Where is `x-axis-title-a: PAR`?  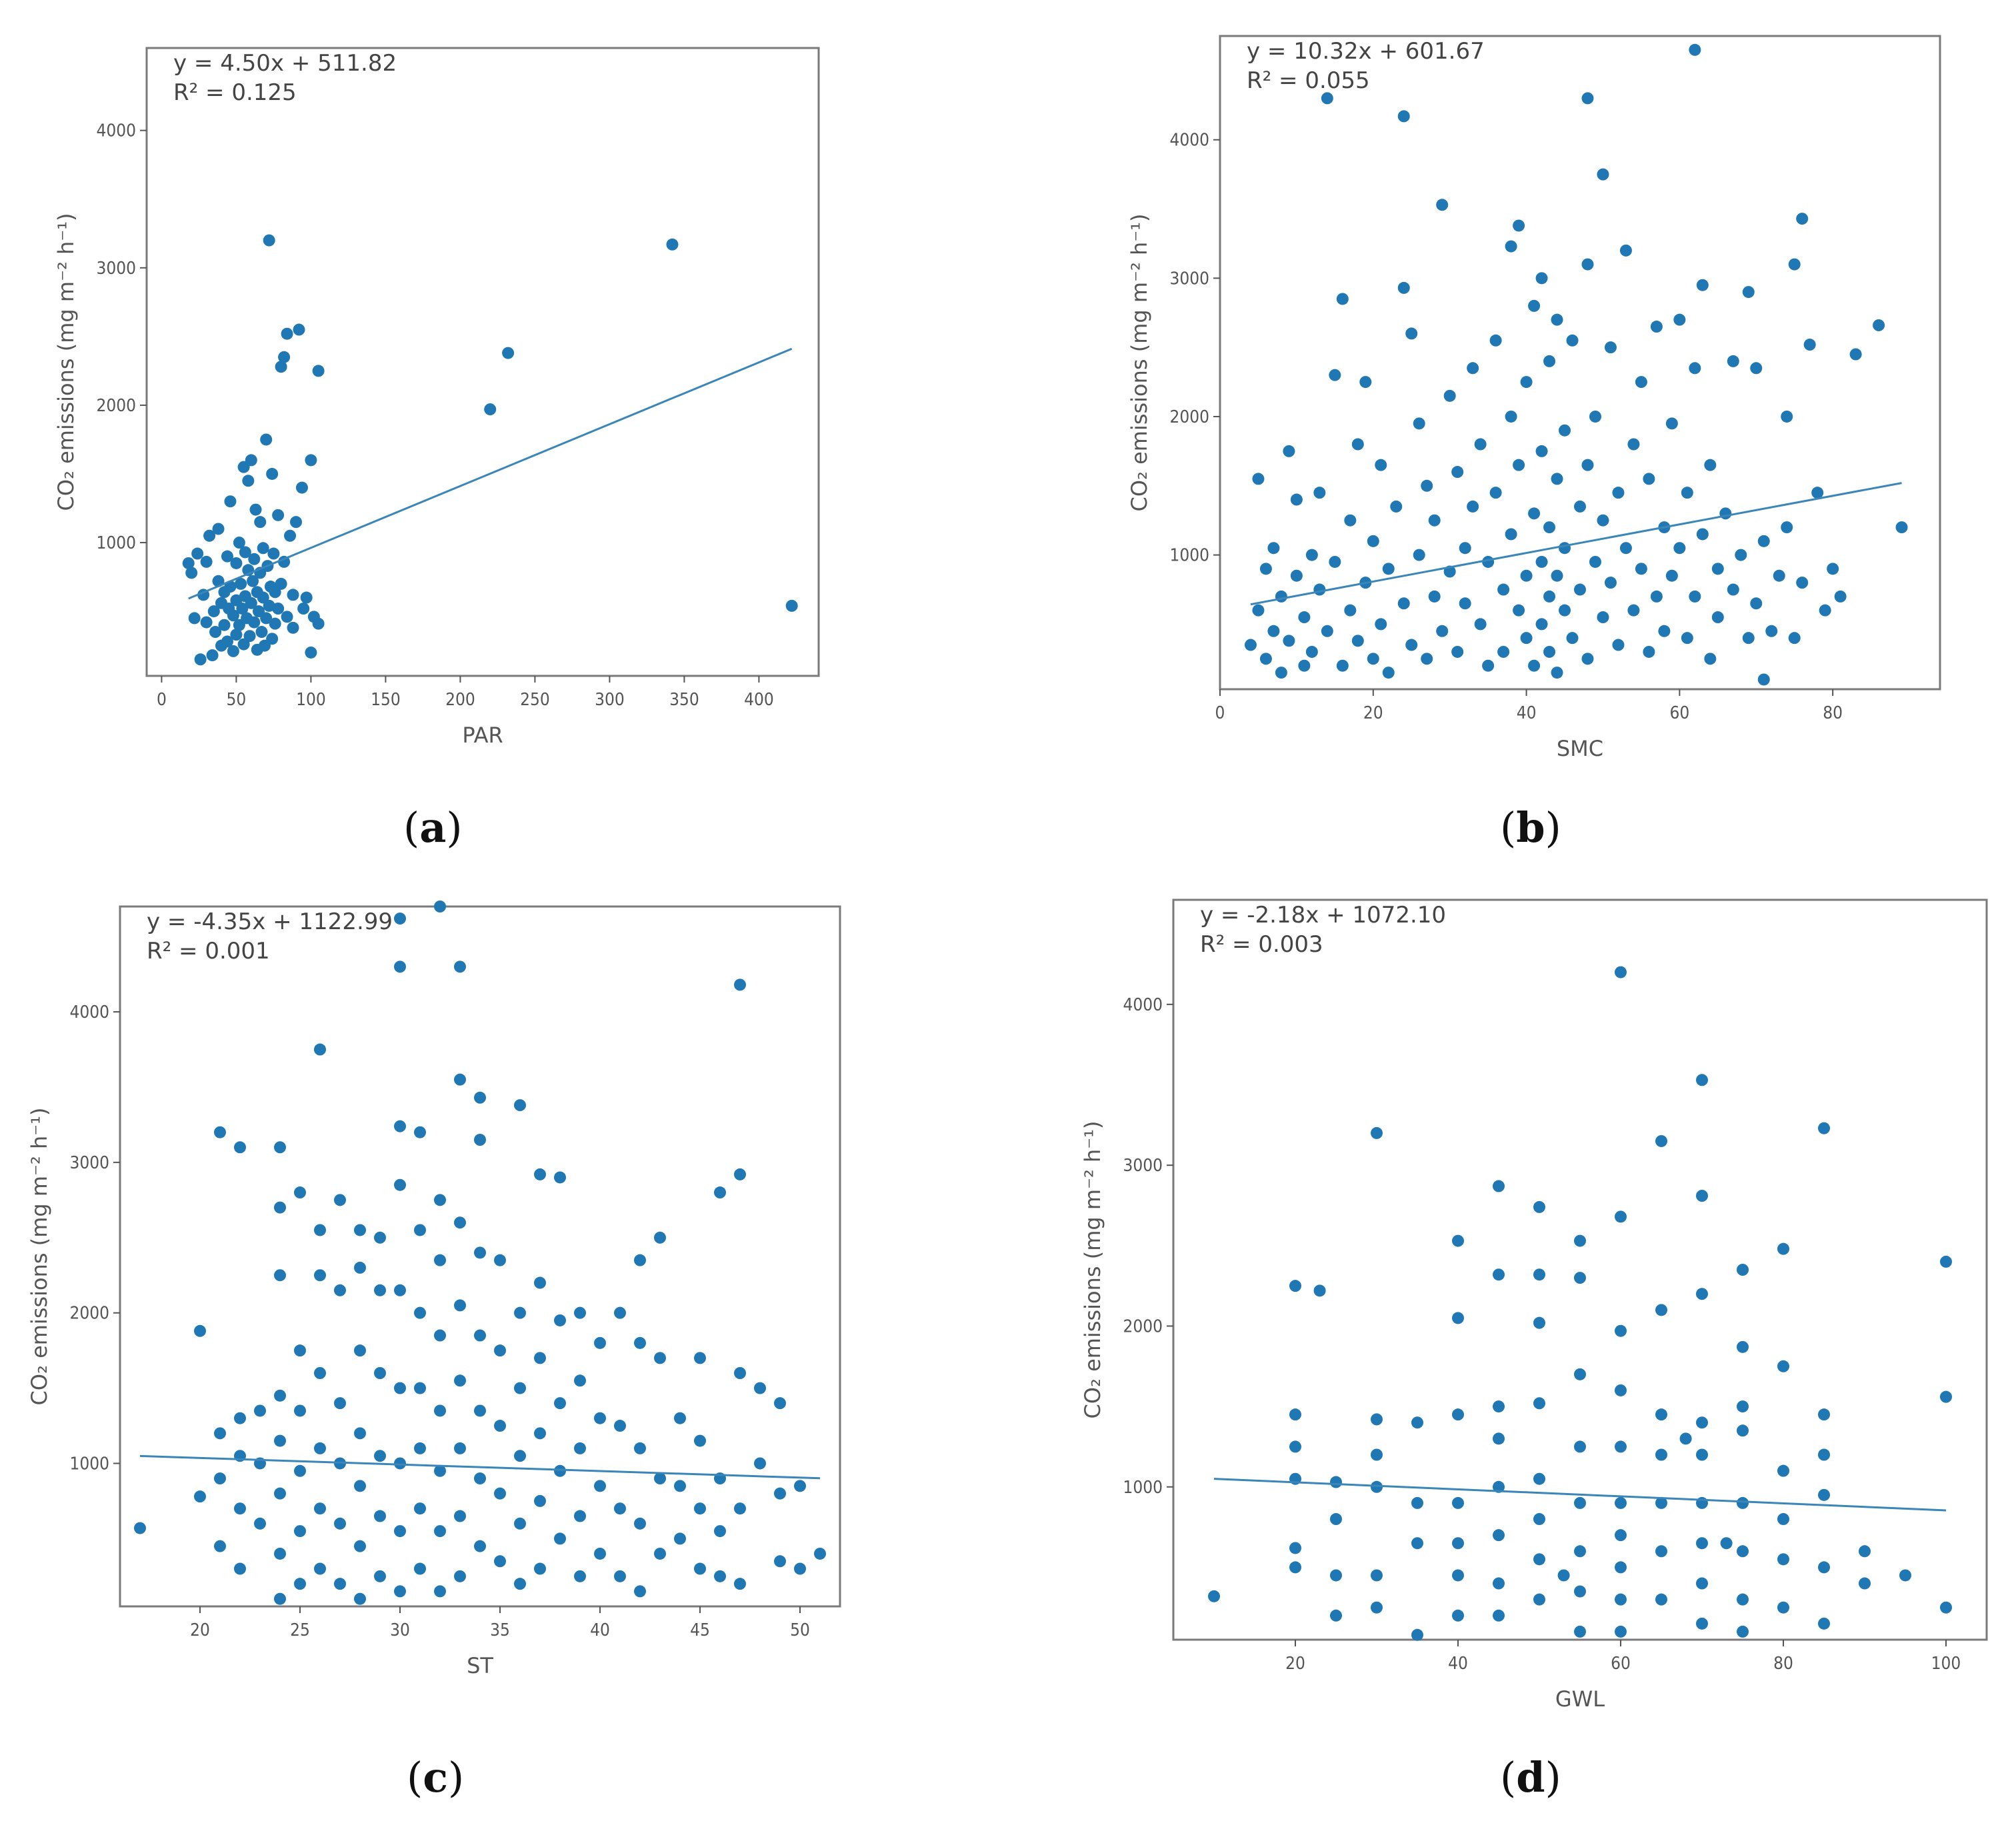 x-axis-title-a: PAR is located at coordinates (482, 735).